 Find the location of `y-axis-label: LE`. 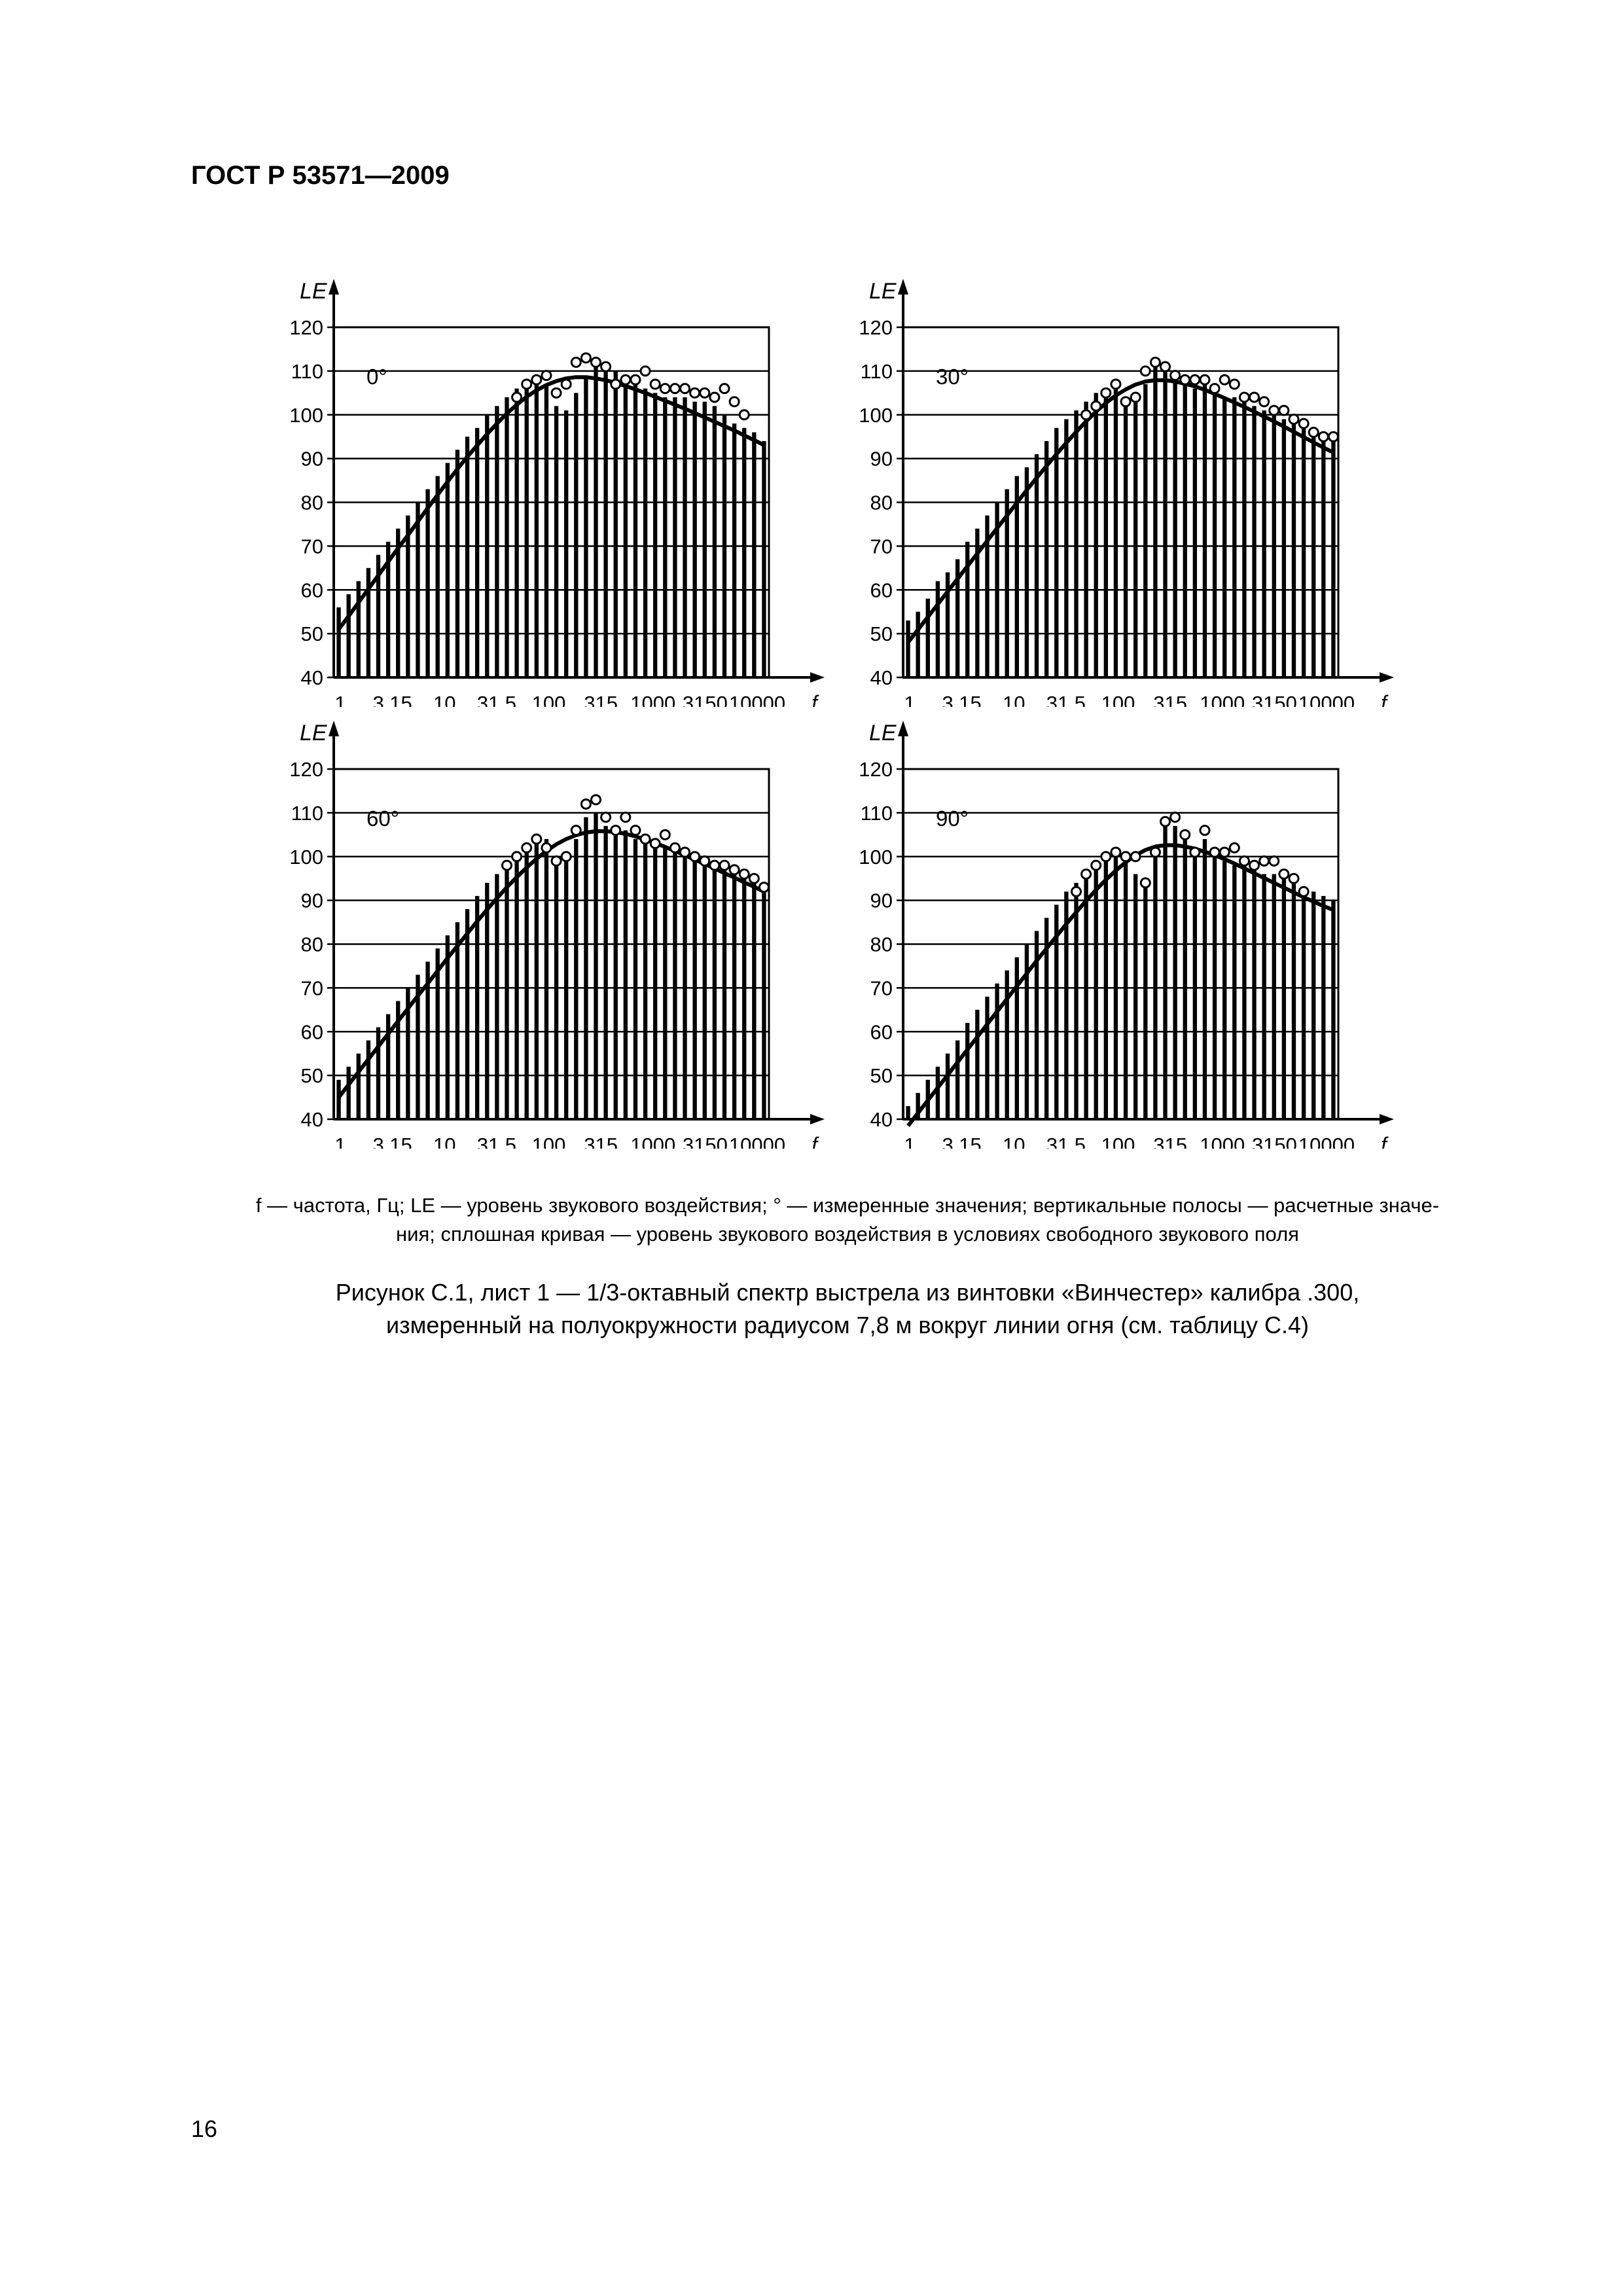

y-axis-label: LE is located at coordinates (313, 733).